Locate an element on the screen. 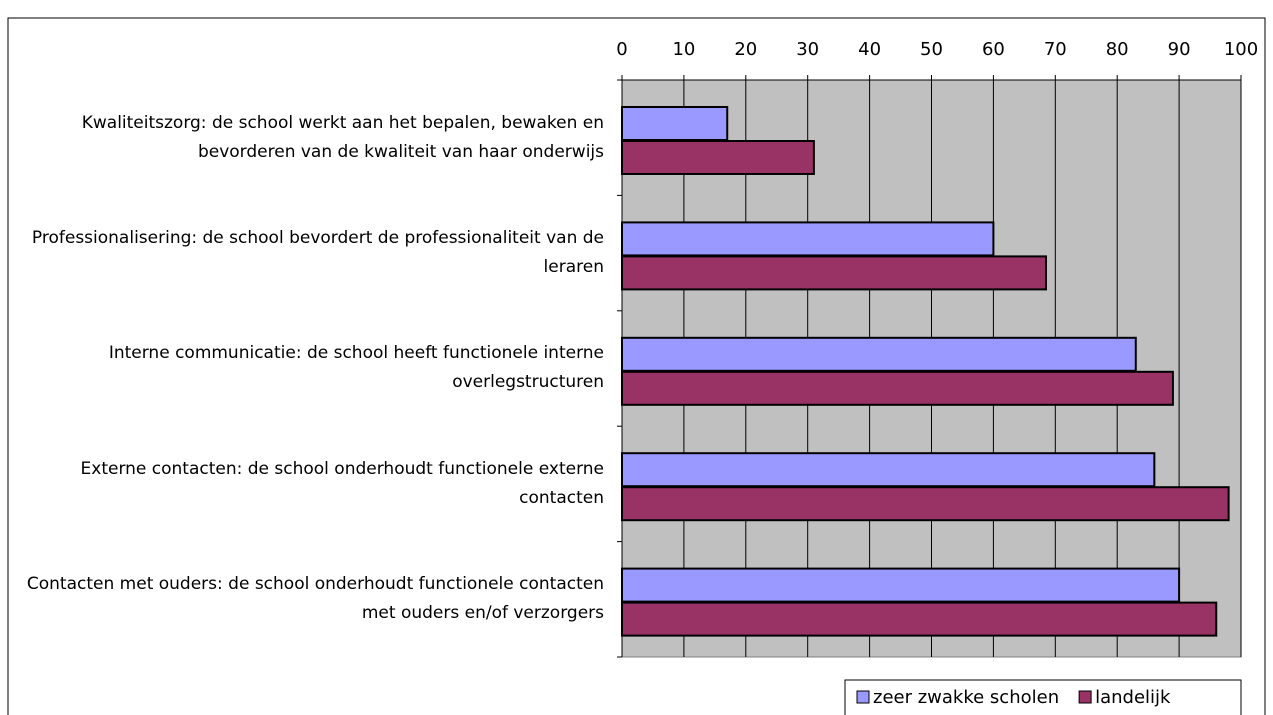 This screenshot has width=1273, height=715. x-tick-label: 80 is located at coordinates (1117, 49).